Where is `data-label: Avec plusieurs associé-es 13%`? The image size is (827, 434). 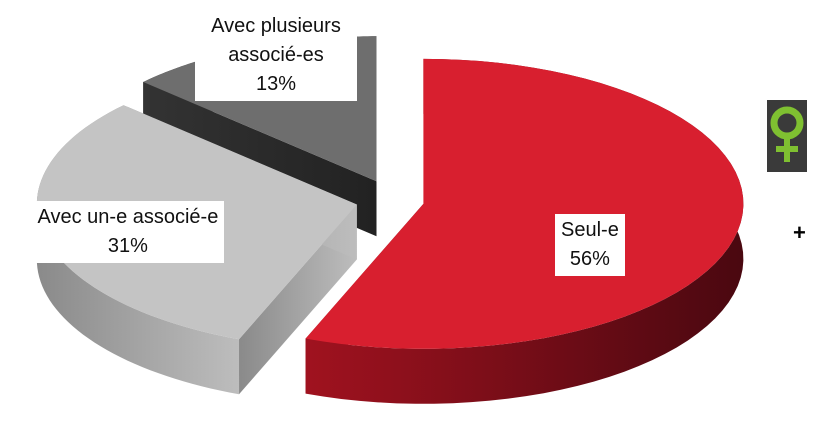 data-label: Avec plusieurs associé-es 13% is located at coordinates (276, 55).